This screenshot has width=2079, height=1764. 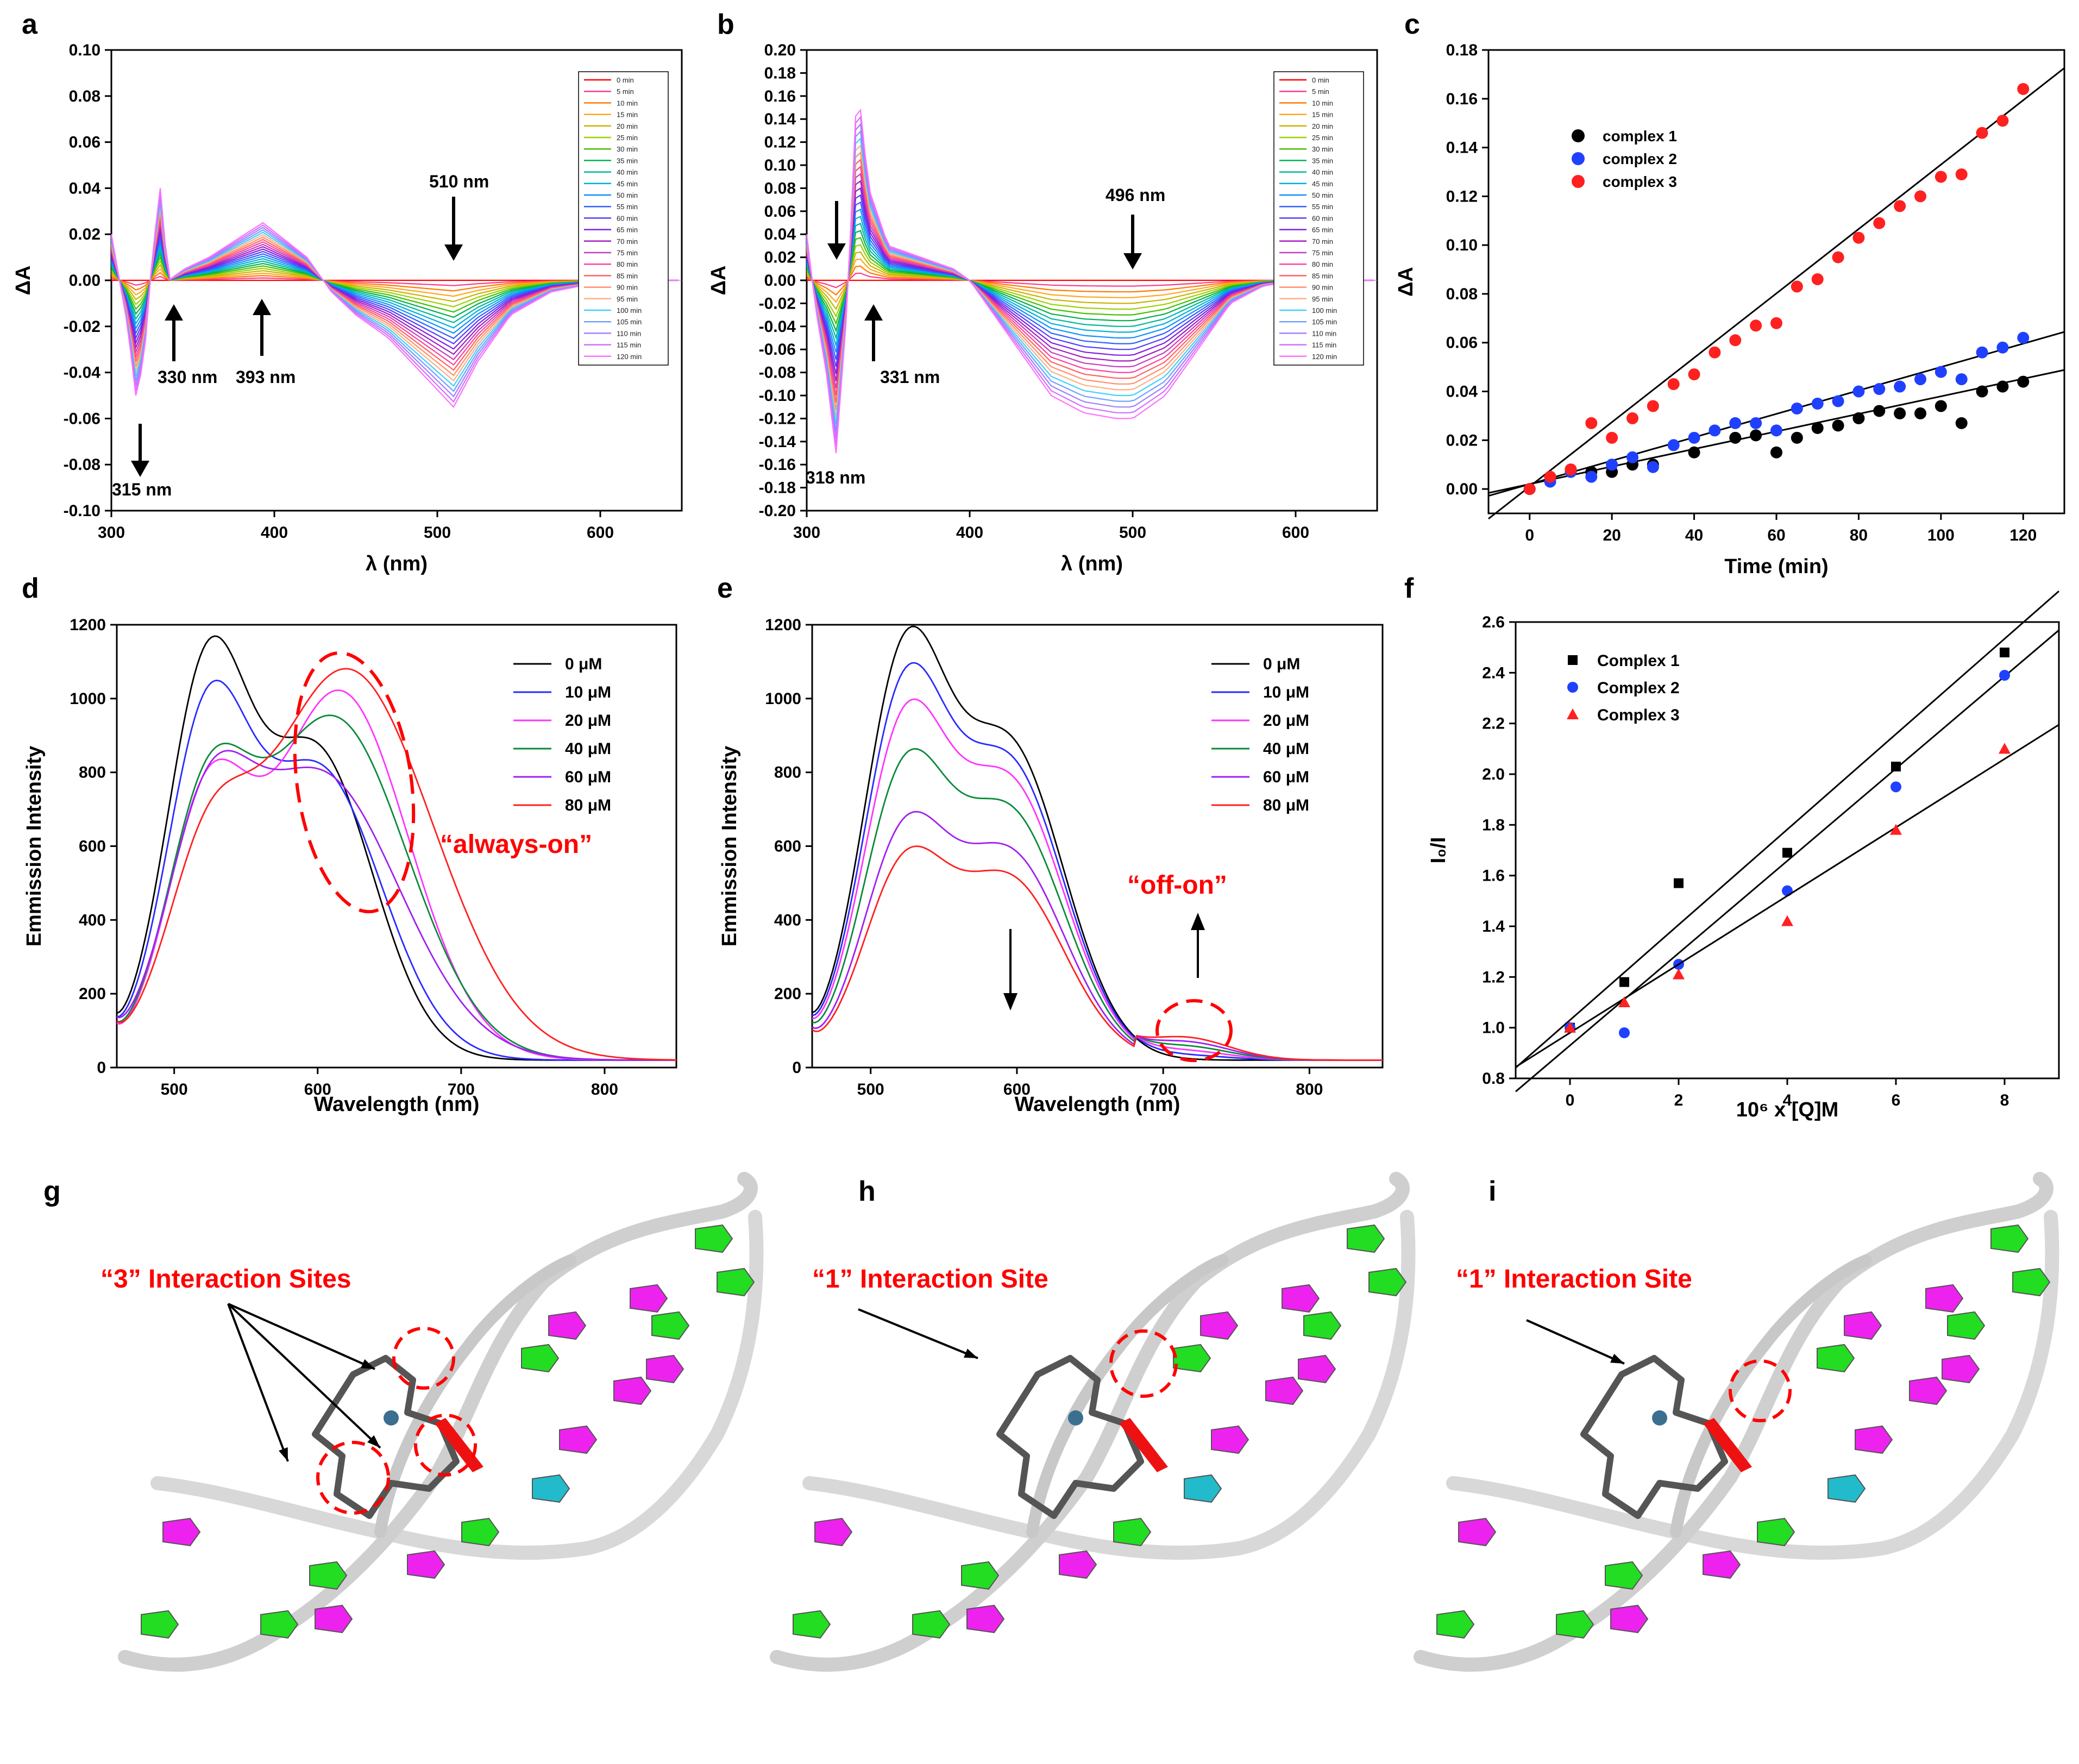 What do you see at coordinates (1571, 1100) in the screenshot?
I see `x-tick-label-f: 0` at bounding box center [1571, 1100].